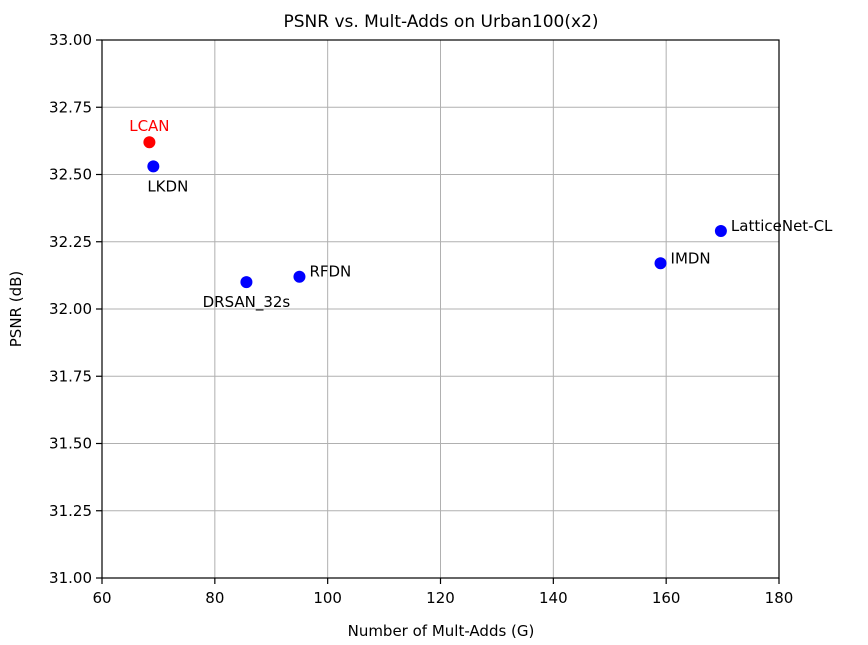 This screenshot has width=868, height=645. I want to click on data-label: LCAN, so click(149, 126).